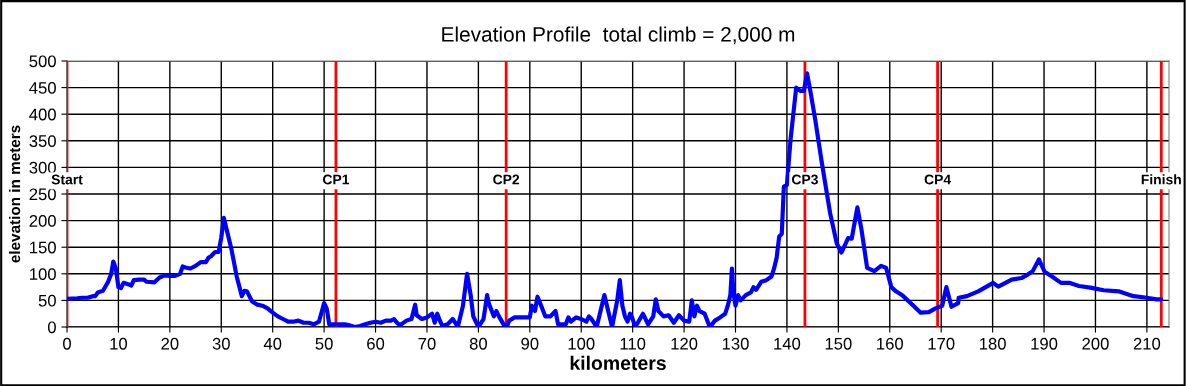 The width and height of the screenshot is (1187, 386). I want to click on ref-line-label: CP2, so click(506, 179).